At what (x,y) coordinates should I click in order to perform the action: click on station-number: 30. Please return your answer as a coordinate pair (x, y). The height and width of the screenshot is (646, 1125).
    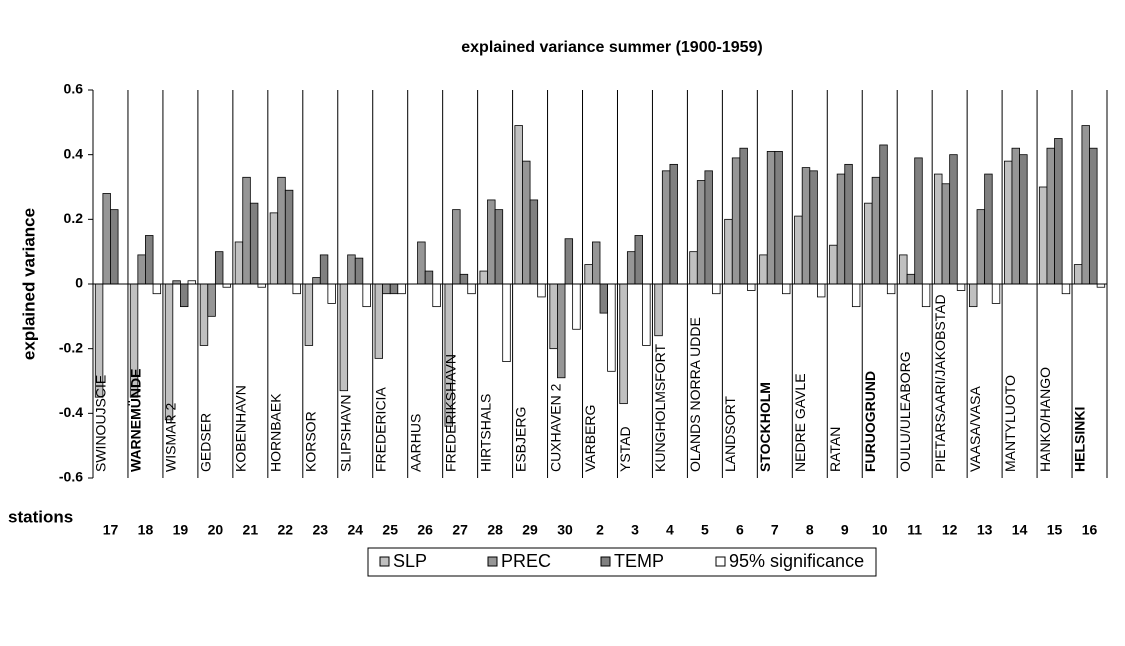
    Looking at the image, I should click on (565, 530).